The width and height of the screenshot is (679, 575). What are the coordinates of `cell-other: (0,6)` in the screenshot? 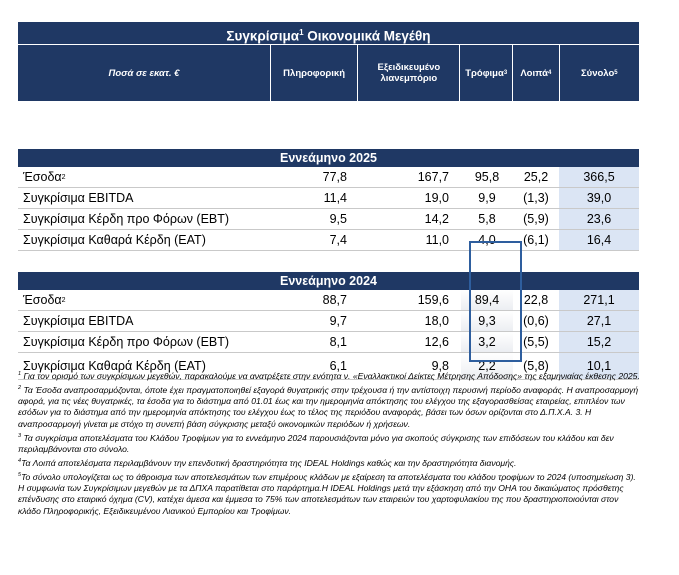 It's located at (536, 321).